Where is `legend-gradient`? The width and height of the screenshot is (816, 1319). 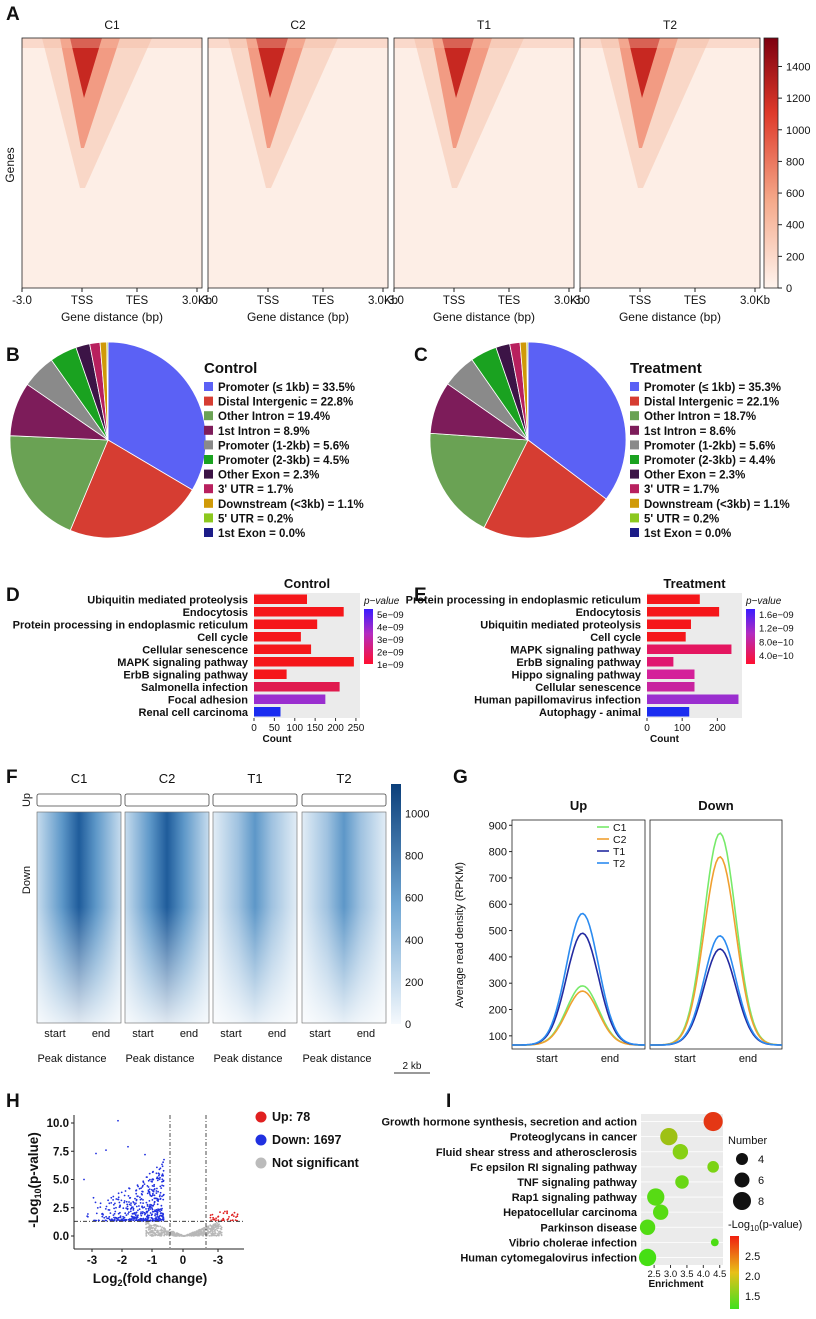
legend-gradient is located at coordinates (750, 636).